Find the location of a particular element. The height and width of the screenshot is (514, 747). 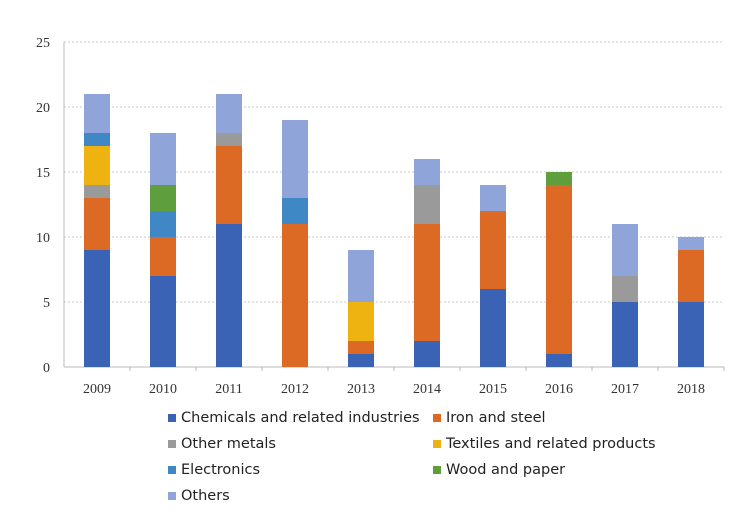

x-tick-label: 2017 is located at coordinates (625, 389).